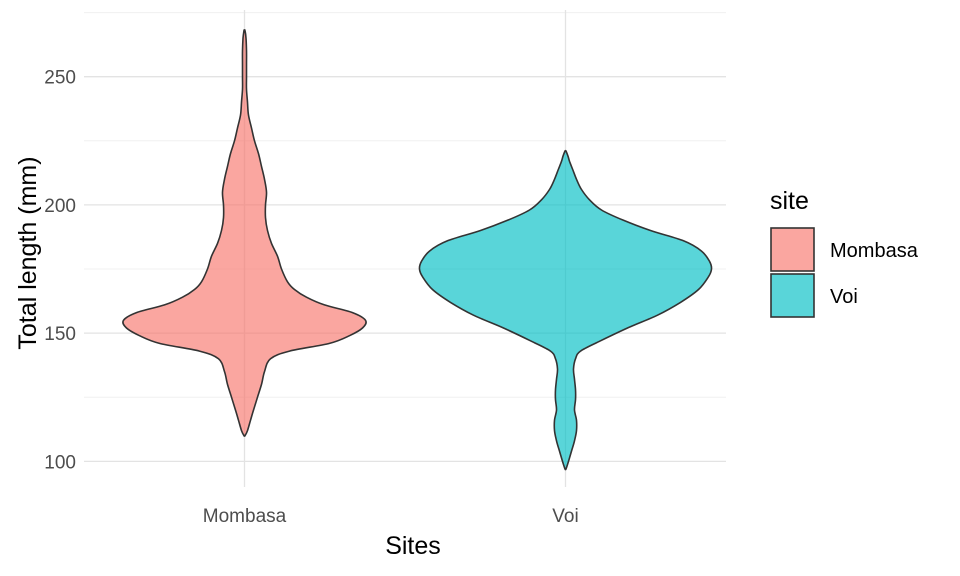 This screenshot has height=576, width=960. What do you see at coordinates (391, 516) in the screenshot?
I see `x-axis: Mombasa Voi` at bounding box center [391, 516].